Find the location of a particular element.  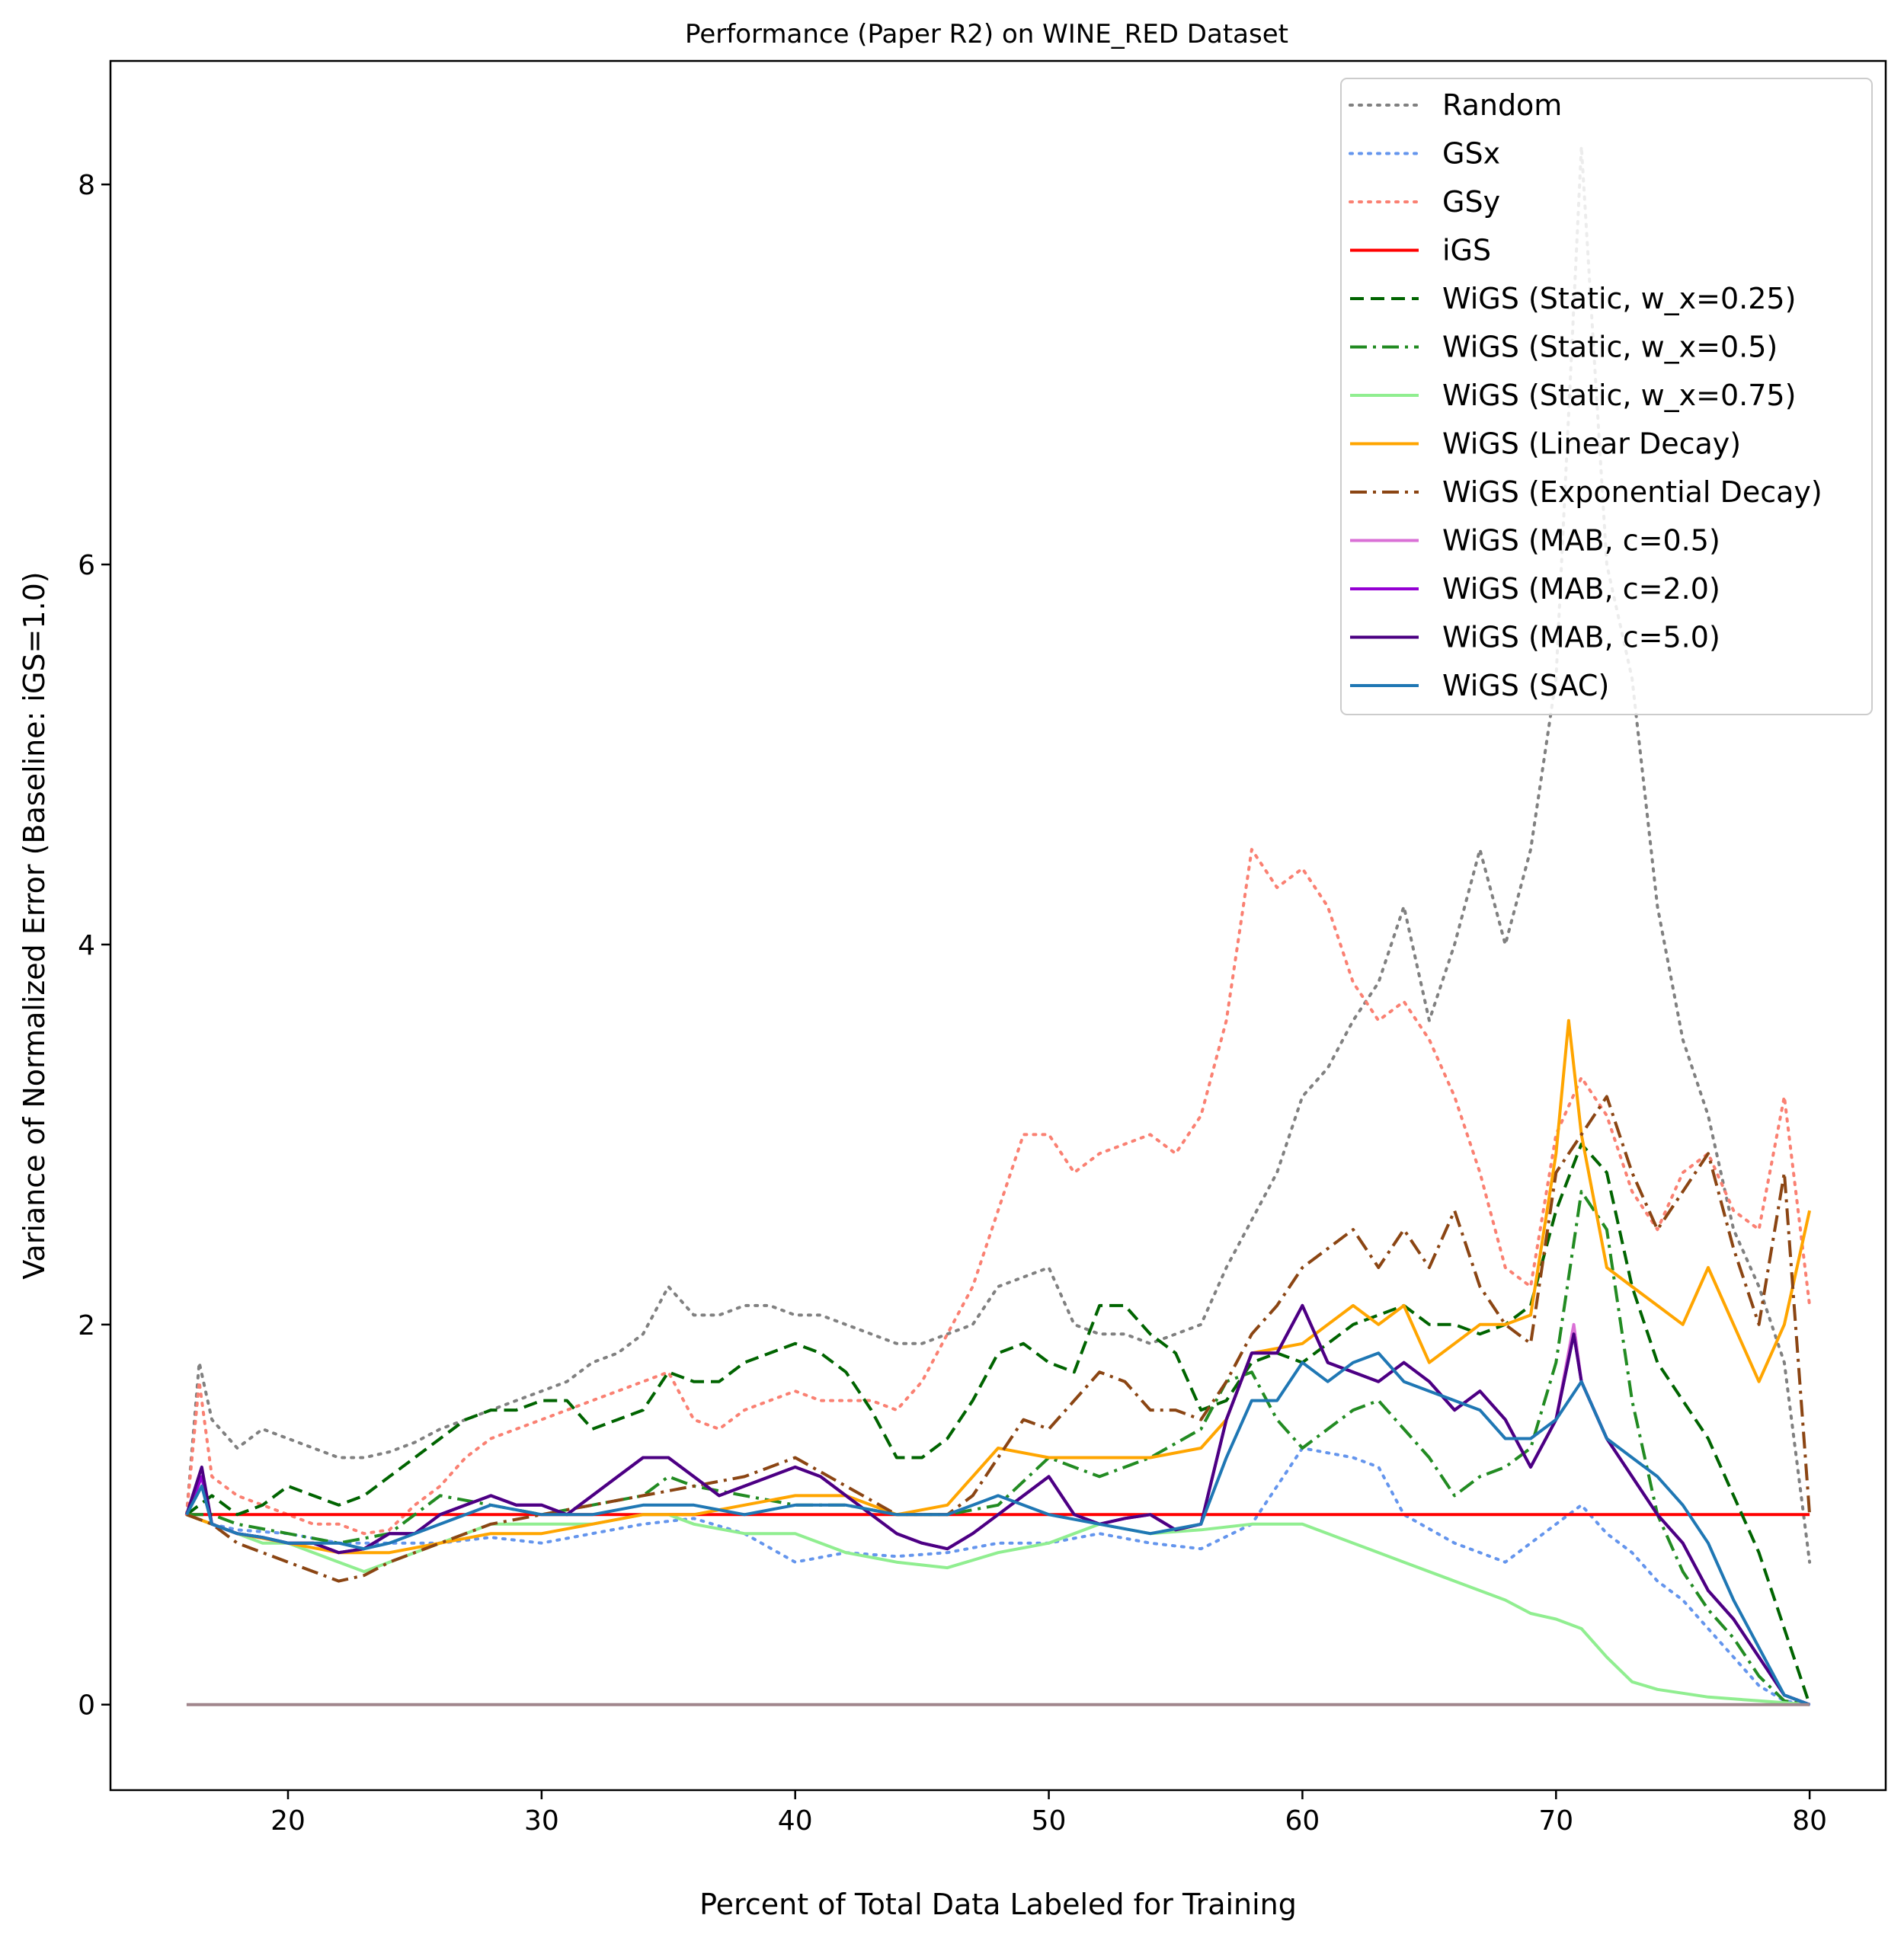

legend-label-wigs-sac: WiGS (SAC) is located at coordinates (1525, 685).